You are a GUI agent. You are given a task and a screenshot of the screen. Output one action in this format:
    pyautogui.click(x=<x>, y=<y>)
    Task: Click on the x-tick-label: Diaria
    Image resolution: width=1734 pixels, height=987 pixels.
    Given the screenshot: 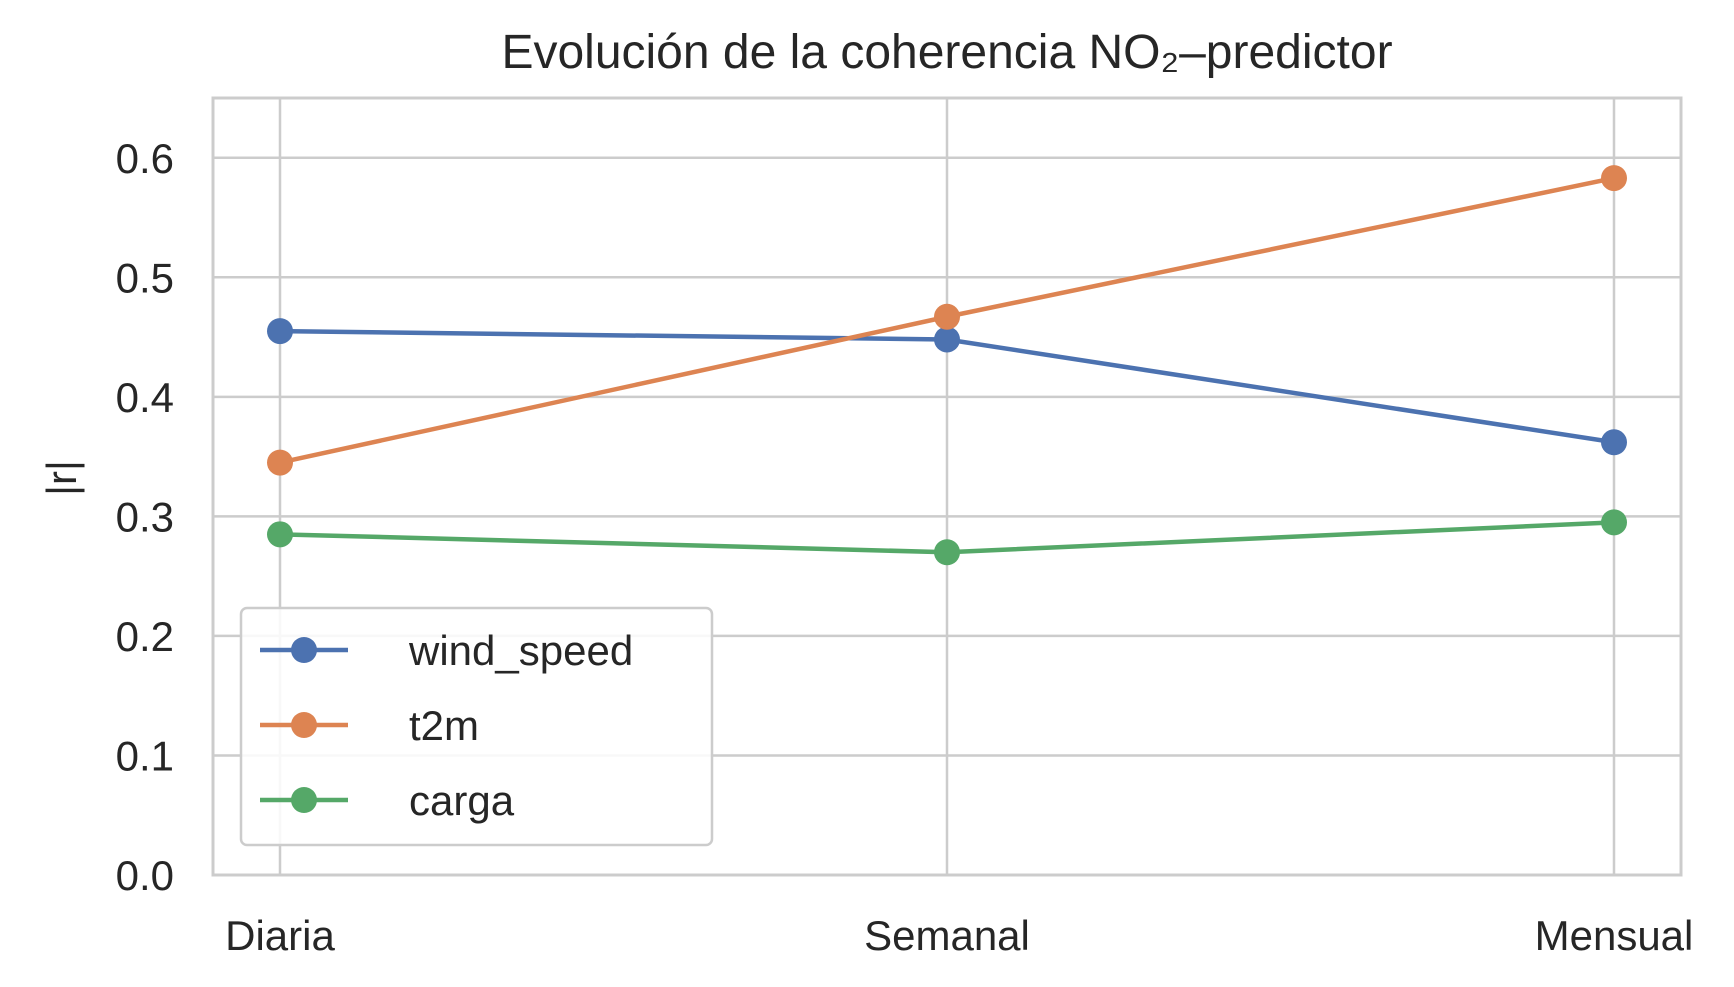 What is the action you would take?
    pyautogui.click(x=280, y=935)
    